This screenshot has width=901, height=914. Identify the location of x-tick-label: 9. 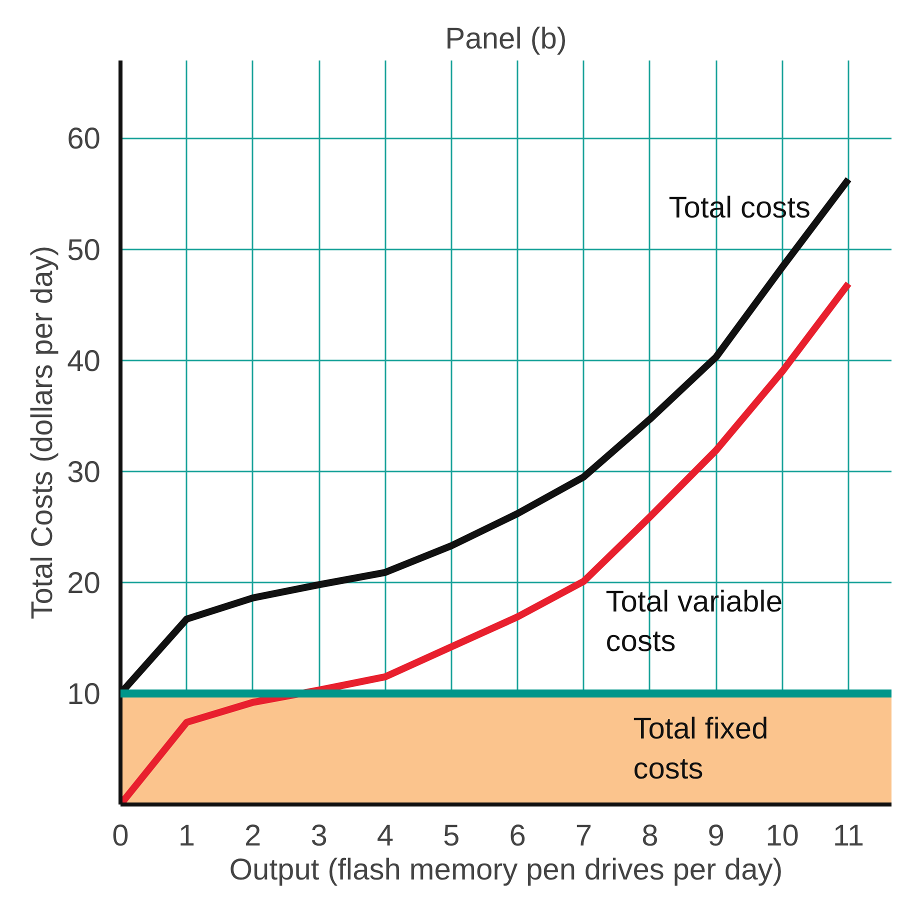
(716, 836).